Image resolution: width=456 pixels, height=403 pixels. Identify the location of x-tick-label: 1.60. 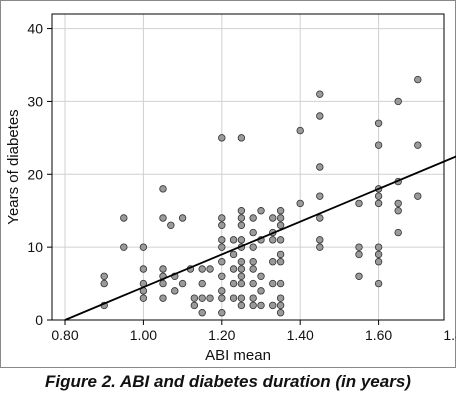
(378, 335).